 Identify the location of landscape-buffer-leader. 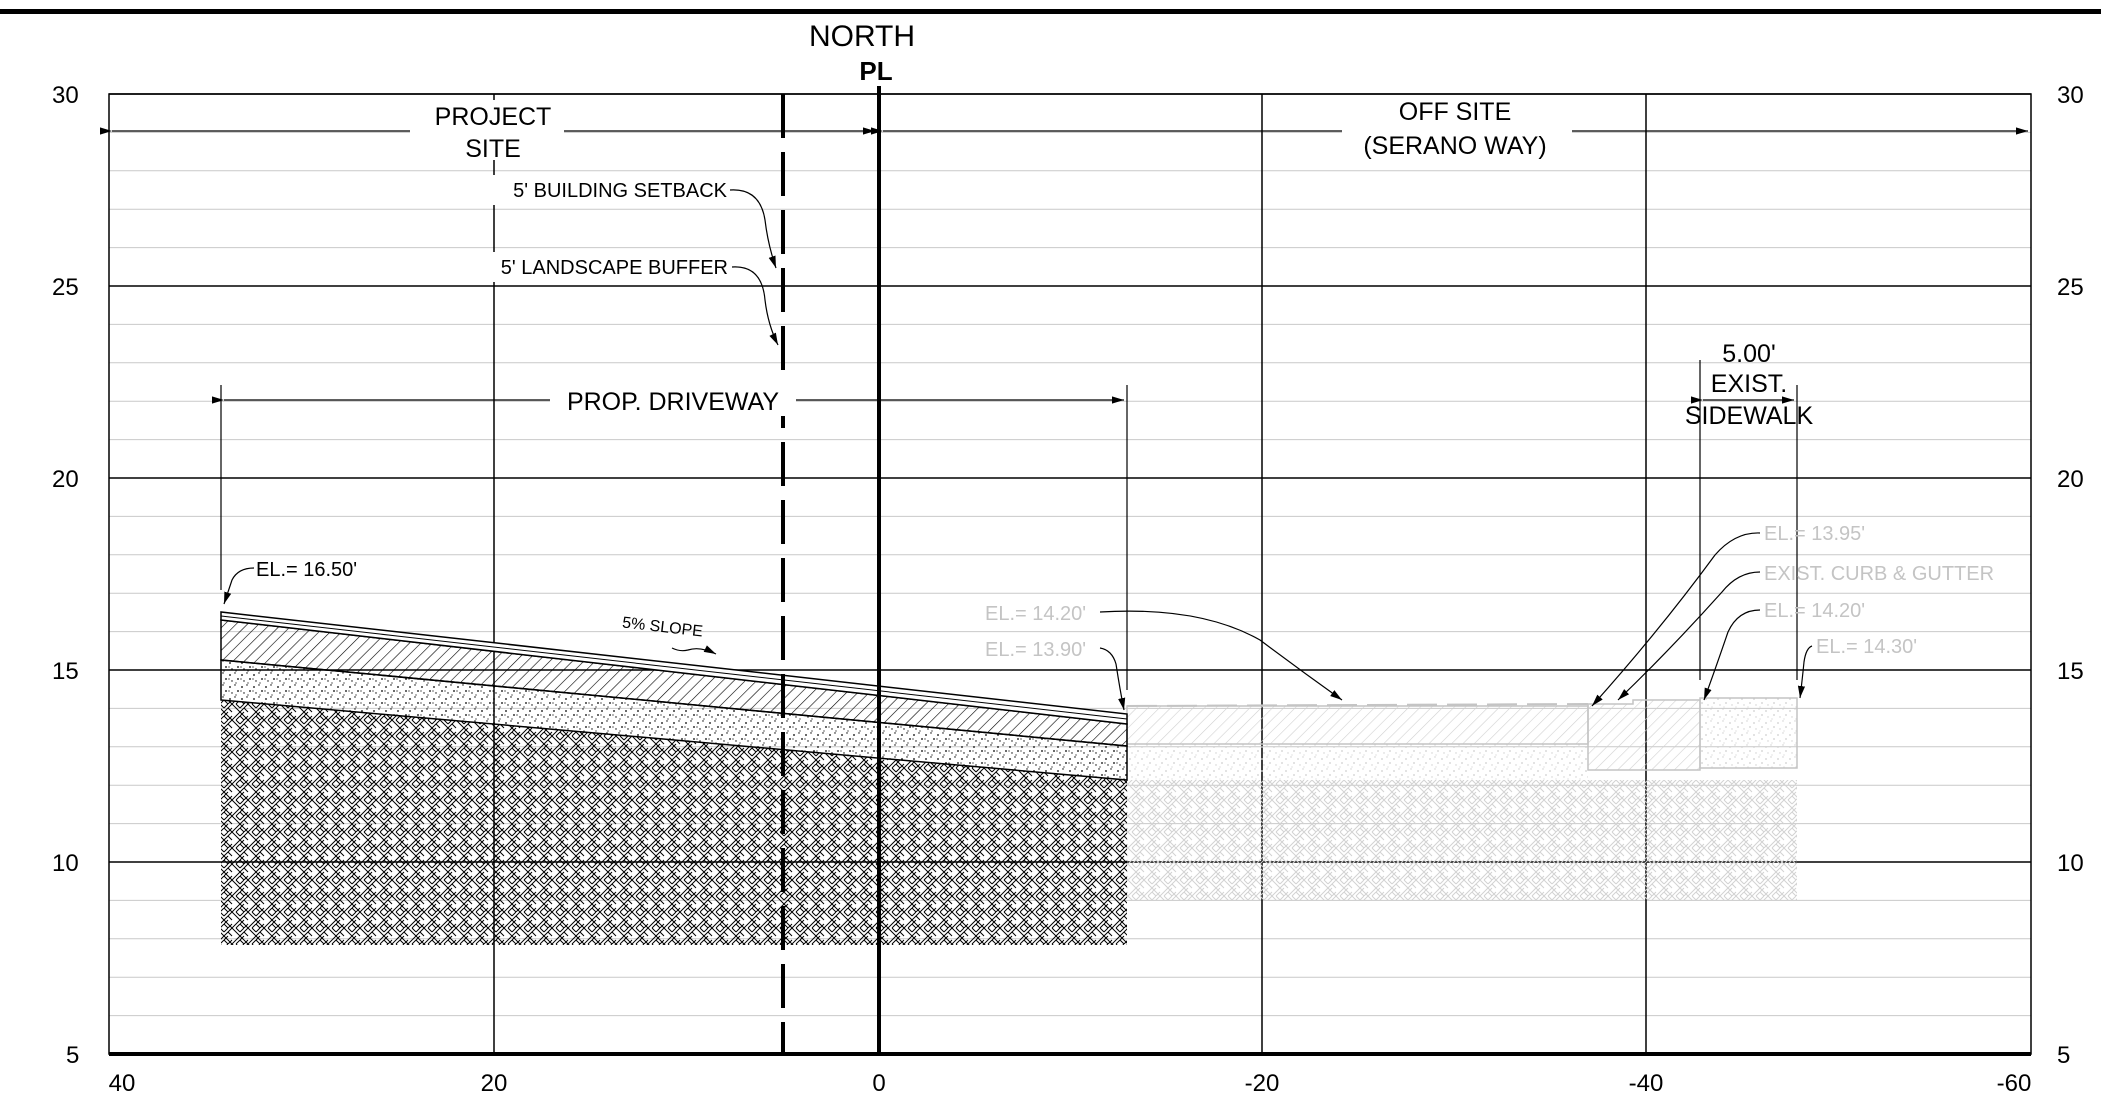
(755, 306).